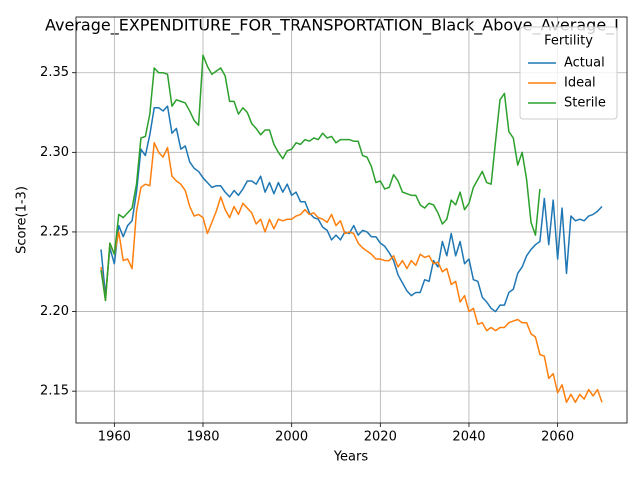 The image size is (640, 480). I want to click on x-tick-label: 1960, so click(114, 437).